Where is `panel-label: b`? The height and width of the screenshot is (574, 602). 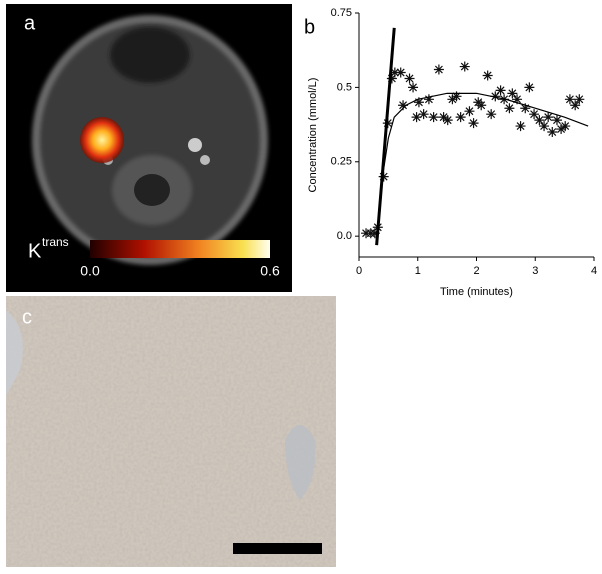 panel-label: b is located at coordinates (309, 27).